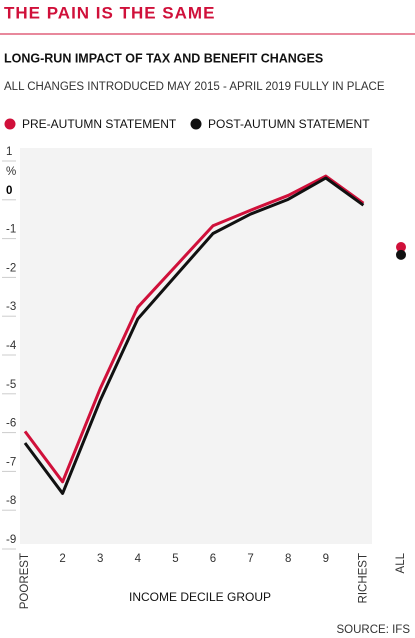  Describe the element at coordinates (250, 559) in the screenshot. I see `x-tick-label: 7` at that location.